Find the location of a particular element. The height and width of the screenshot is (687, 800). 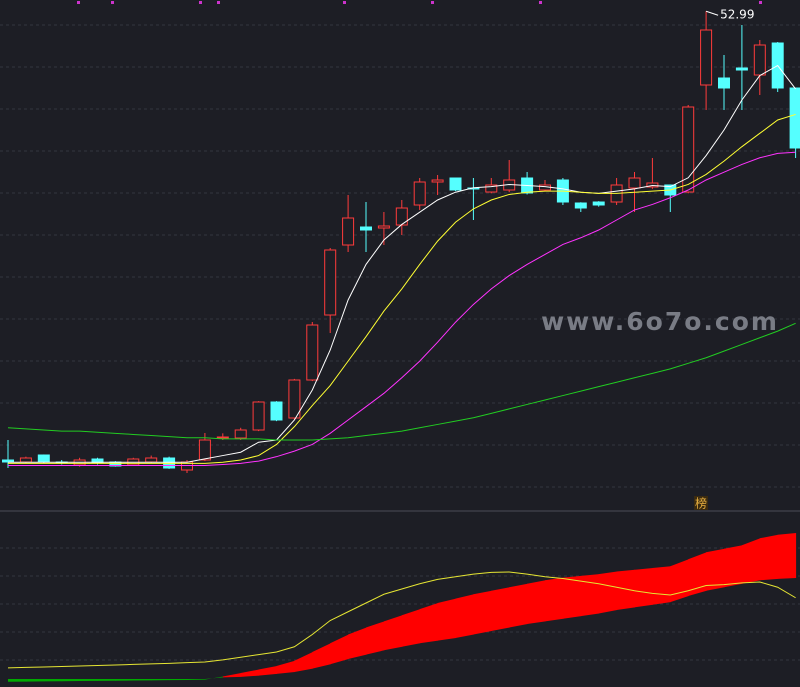

indicator-line is located at coordinates (401, 620).